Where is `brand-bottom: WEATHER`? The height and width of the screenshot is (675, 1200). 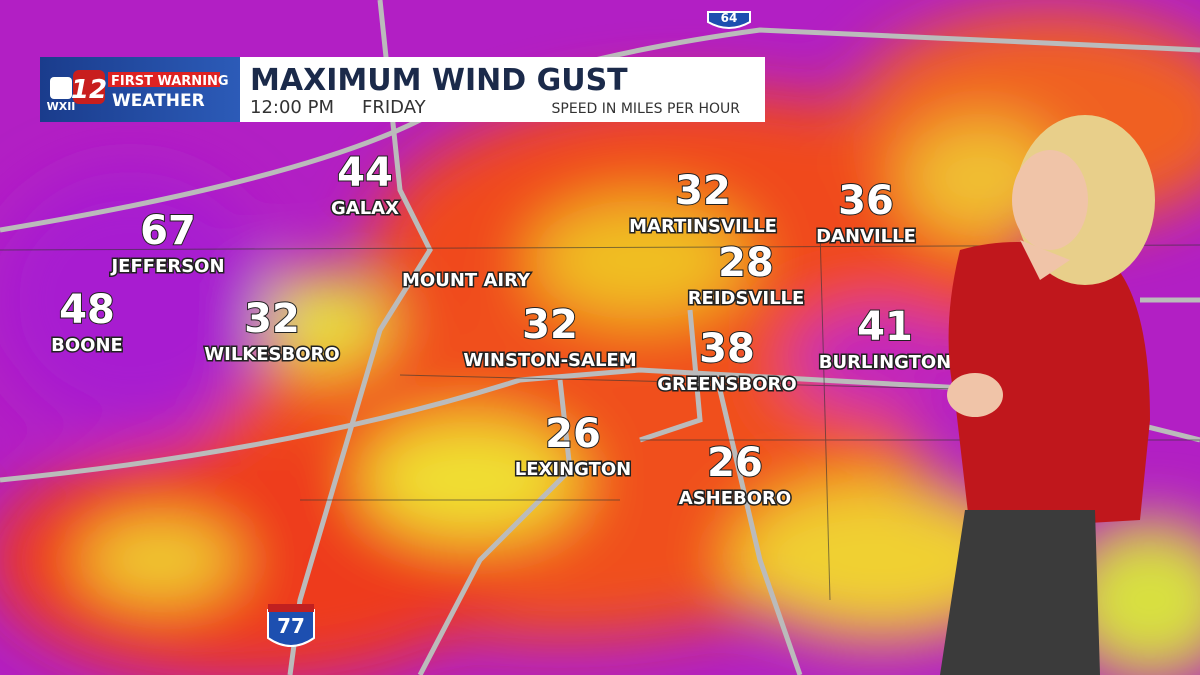
brand-bottom: WEATHER is located at coordinates (158, 101).